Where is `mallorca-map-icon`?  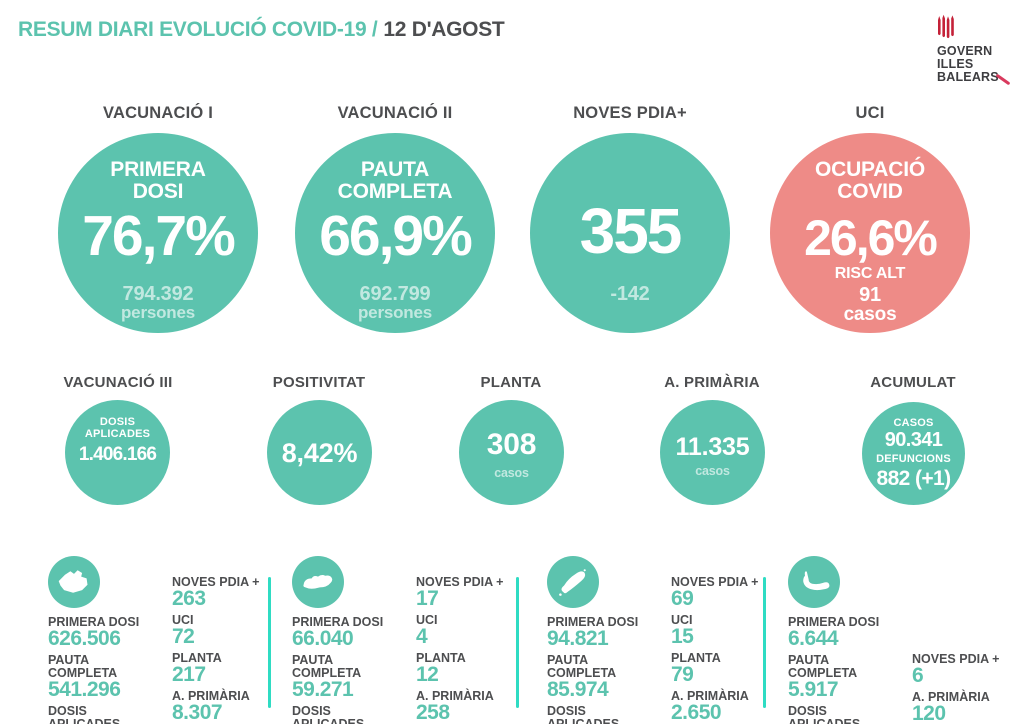 mallorca-map-icon is located at coordinates (74, 582).